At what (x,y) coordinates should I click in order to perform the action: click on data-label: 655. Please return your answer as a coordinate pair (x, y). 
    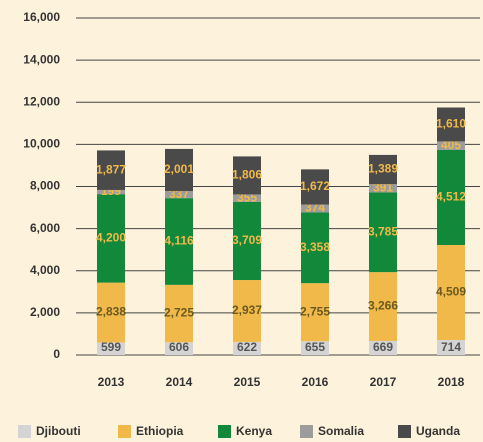
    Looking at the image, I should click on (315, 347).